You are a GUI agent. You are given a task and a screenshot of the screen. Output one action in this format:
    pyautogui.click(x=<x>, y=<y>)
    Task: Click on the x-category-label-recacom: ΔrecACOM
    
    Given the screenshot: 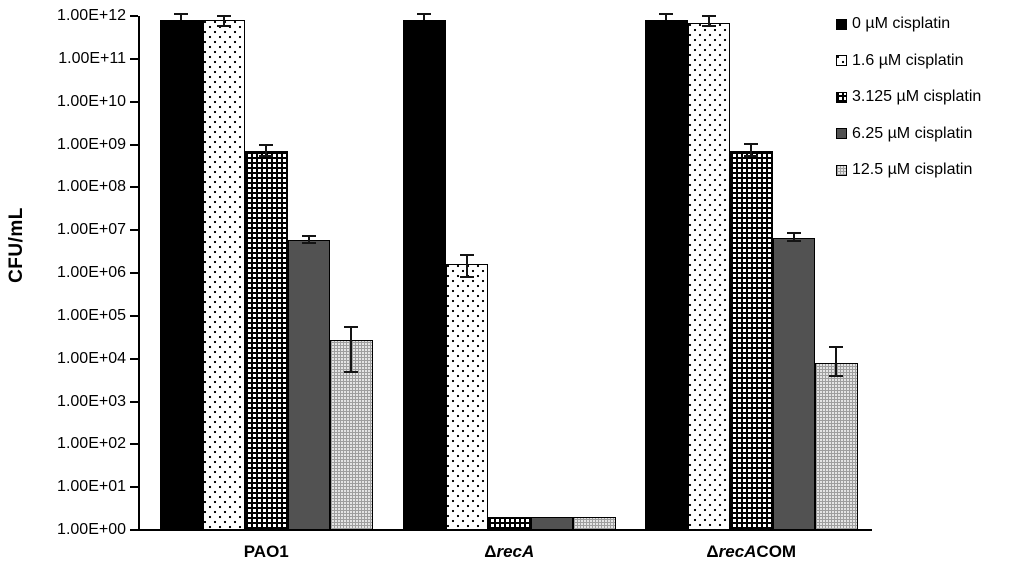 What is the action you would take?
    pyautogui.click(x=751, y=552)
    